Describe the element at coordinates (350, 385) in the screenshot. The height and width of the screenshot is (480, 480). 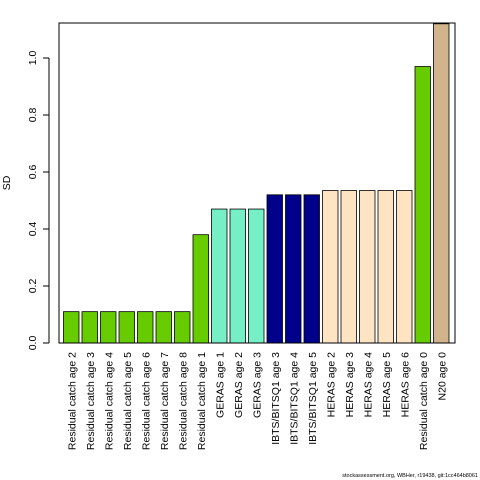
I see `x-tick-label-16: HERAS age 3` at that location.